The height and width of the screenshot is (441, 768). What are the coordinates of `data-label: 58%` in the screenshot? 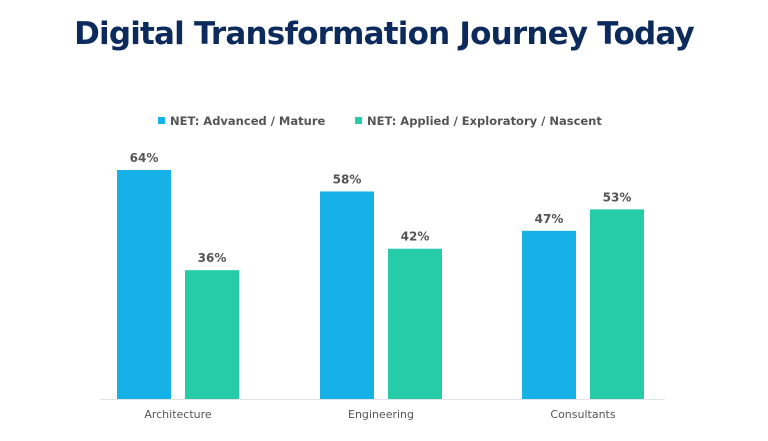 It's located at (347, 179).